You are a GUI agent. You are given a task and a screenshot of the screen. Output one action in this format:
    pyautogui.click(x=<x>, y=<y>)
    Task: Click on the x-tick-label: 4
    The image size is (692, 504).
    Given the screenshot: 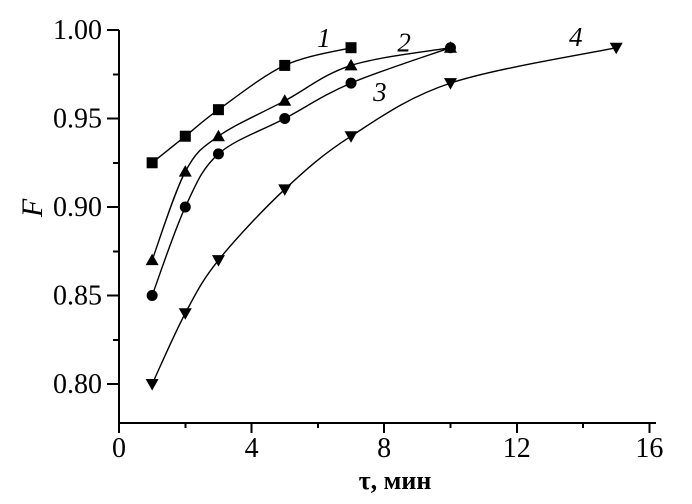 What is the action you would take?
    pyautogui.click(x=252, y=448)
    